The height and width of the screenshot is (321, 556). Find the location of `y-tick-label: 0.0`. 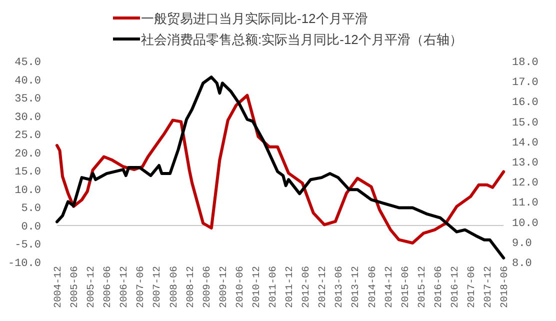

y-tick-label: 0.0 is located at coordinates (31, 227).